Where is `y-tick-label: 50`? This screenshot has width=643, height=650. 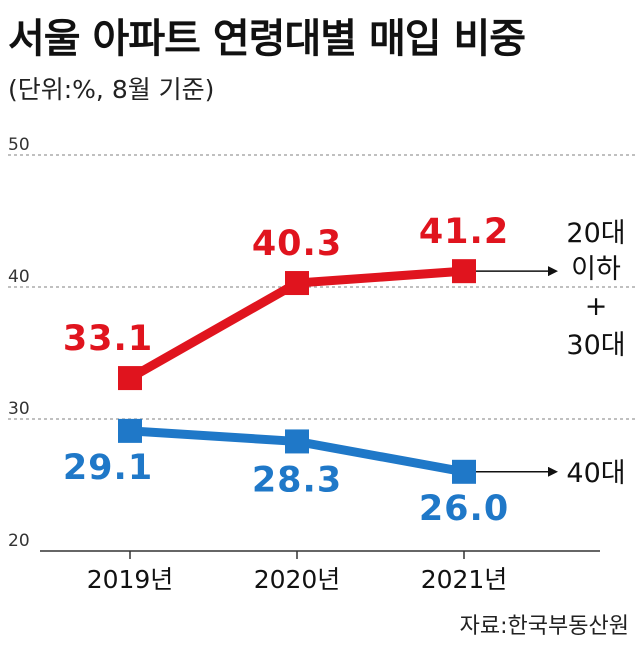
y-tick-label: 50 is located at coordinates (19, 145).